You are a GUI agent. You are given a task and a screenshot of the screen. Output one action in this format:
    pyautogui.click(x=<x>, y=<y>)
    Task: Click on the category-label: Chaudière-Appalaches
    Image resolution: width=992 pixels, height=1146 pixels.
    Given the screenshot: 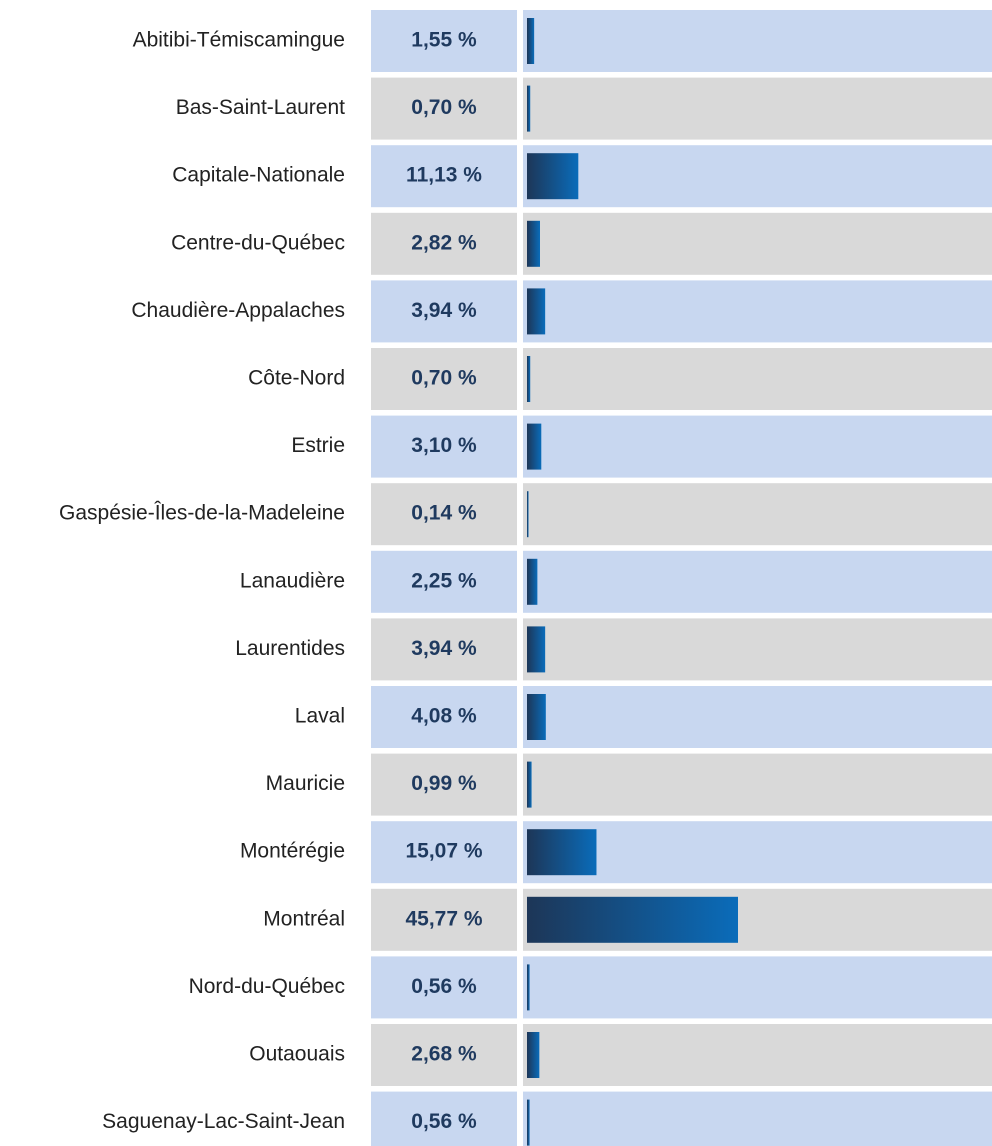 What is the action you would take?
    pyautogui.click(x=238, y=310)
    